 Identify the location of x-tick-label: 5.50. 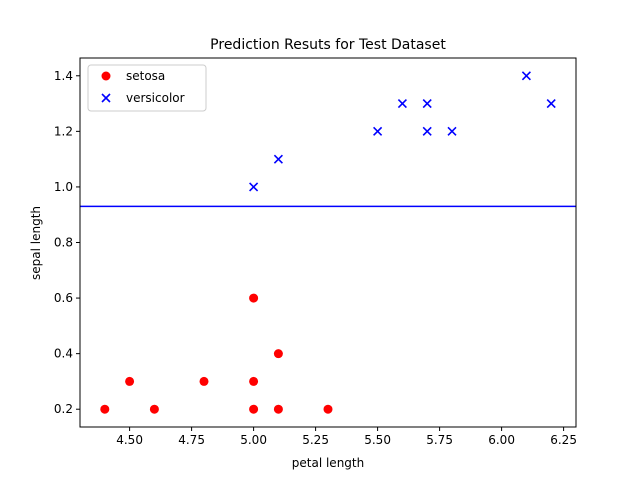
(377, 440).